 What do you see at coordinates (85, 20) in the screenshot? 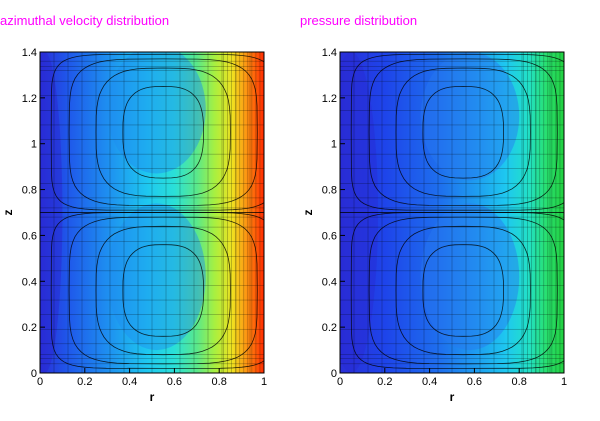
I see `chart-title: azimuthal velocity distribution` at bounding box center [85, 20].